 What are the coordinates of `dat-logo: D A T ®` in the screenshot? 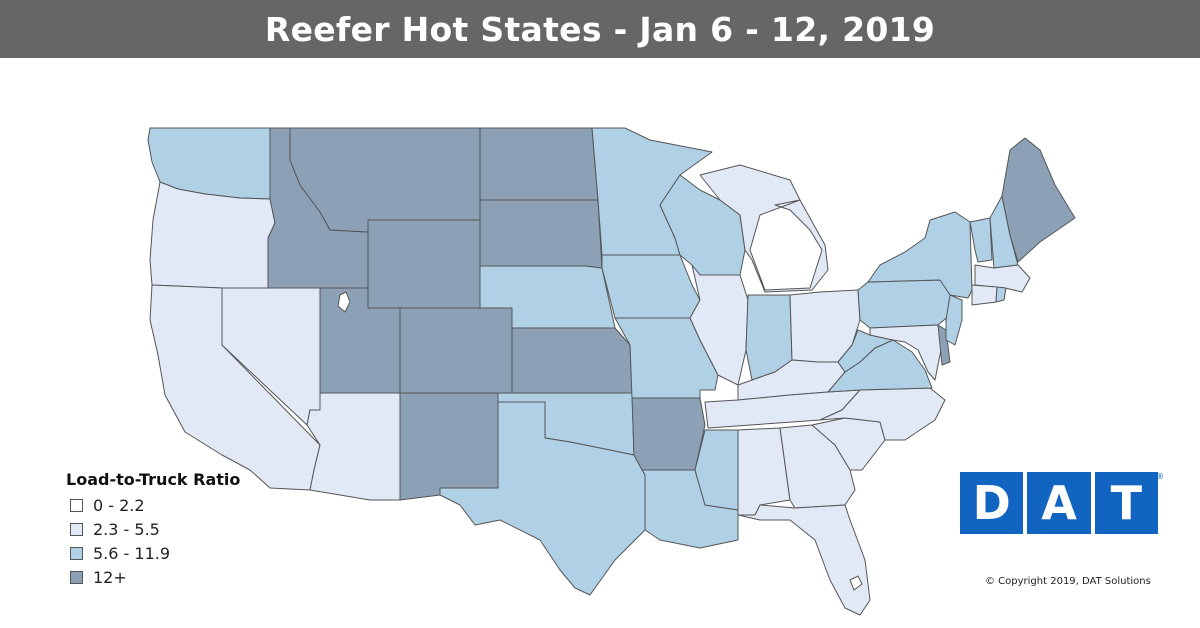 It's located at (1062, 503).